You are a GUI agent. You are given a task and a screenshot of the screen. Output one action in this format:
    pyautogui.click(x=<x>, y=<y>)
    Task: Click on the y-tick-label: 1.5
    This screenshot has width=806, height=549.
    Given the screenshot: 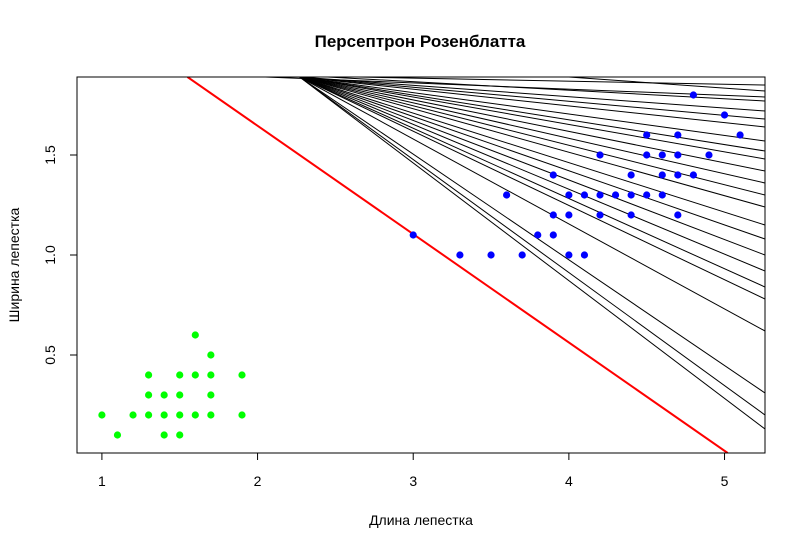 What is the action you would take?
    pyautogui.click(x=50, y=155)
    